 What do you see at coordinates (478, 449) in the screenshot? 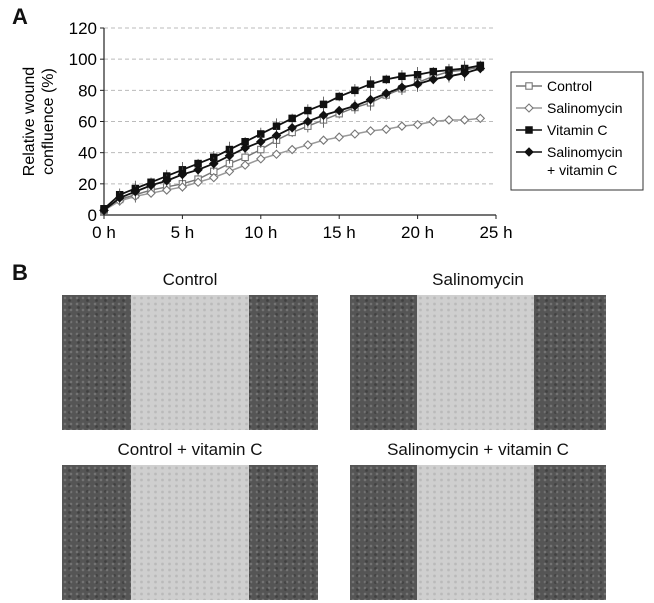
I see `micrograph-caption-salinomycin-vitc: Salinomycin + vitamin C` at bounding box center [478, 449].